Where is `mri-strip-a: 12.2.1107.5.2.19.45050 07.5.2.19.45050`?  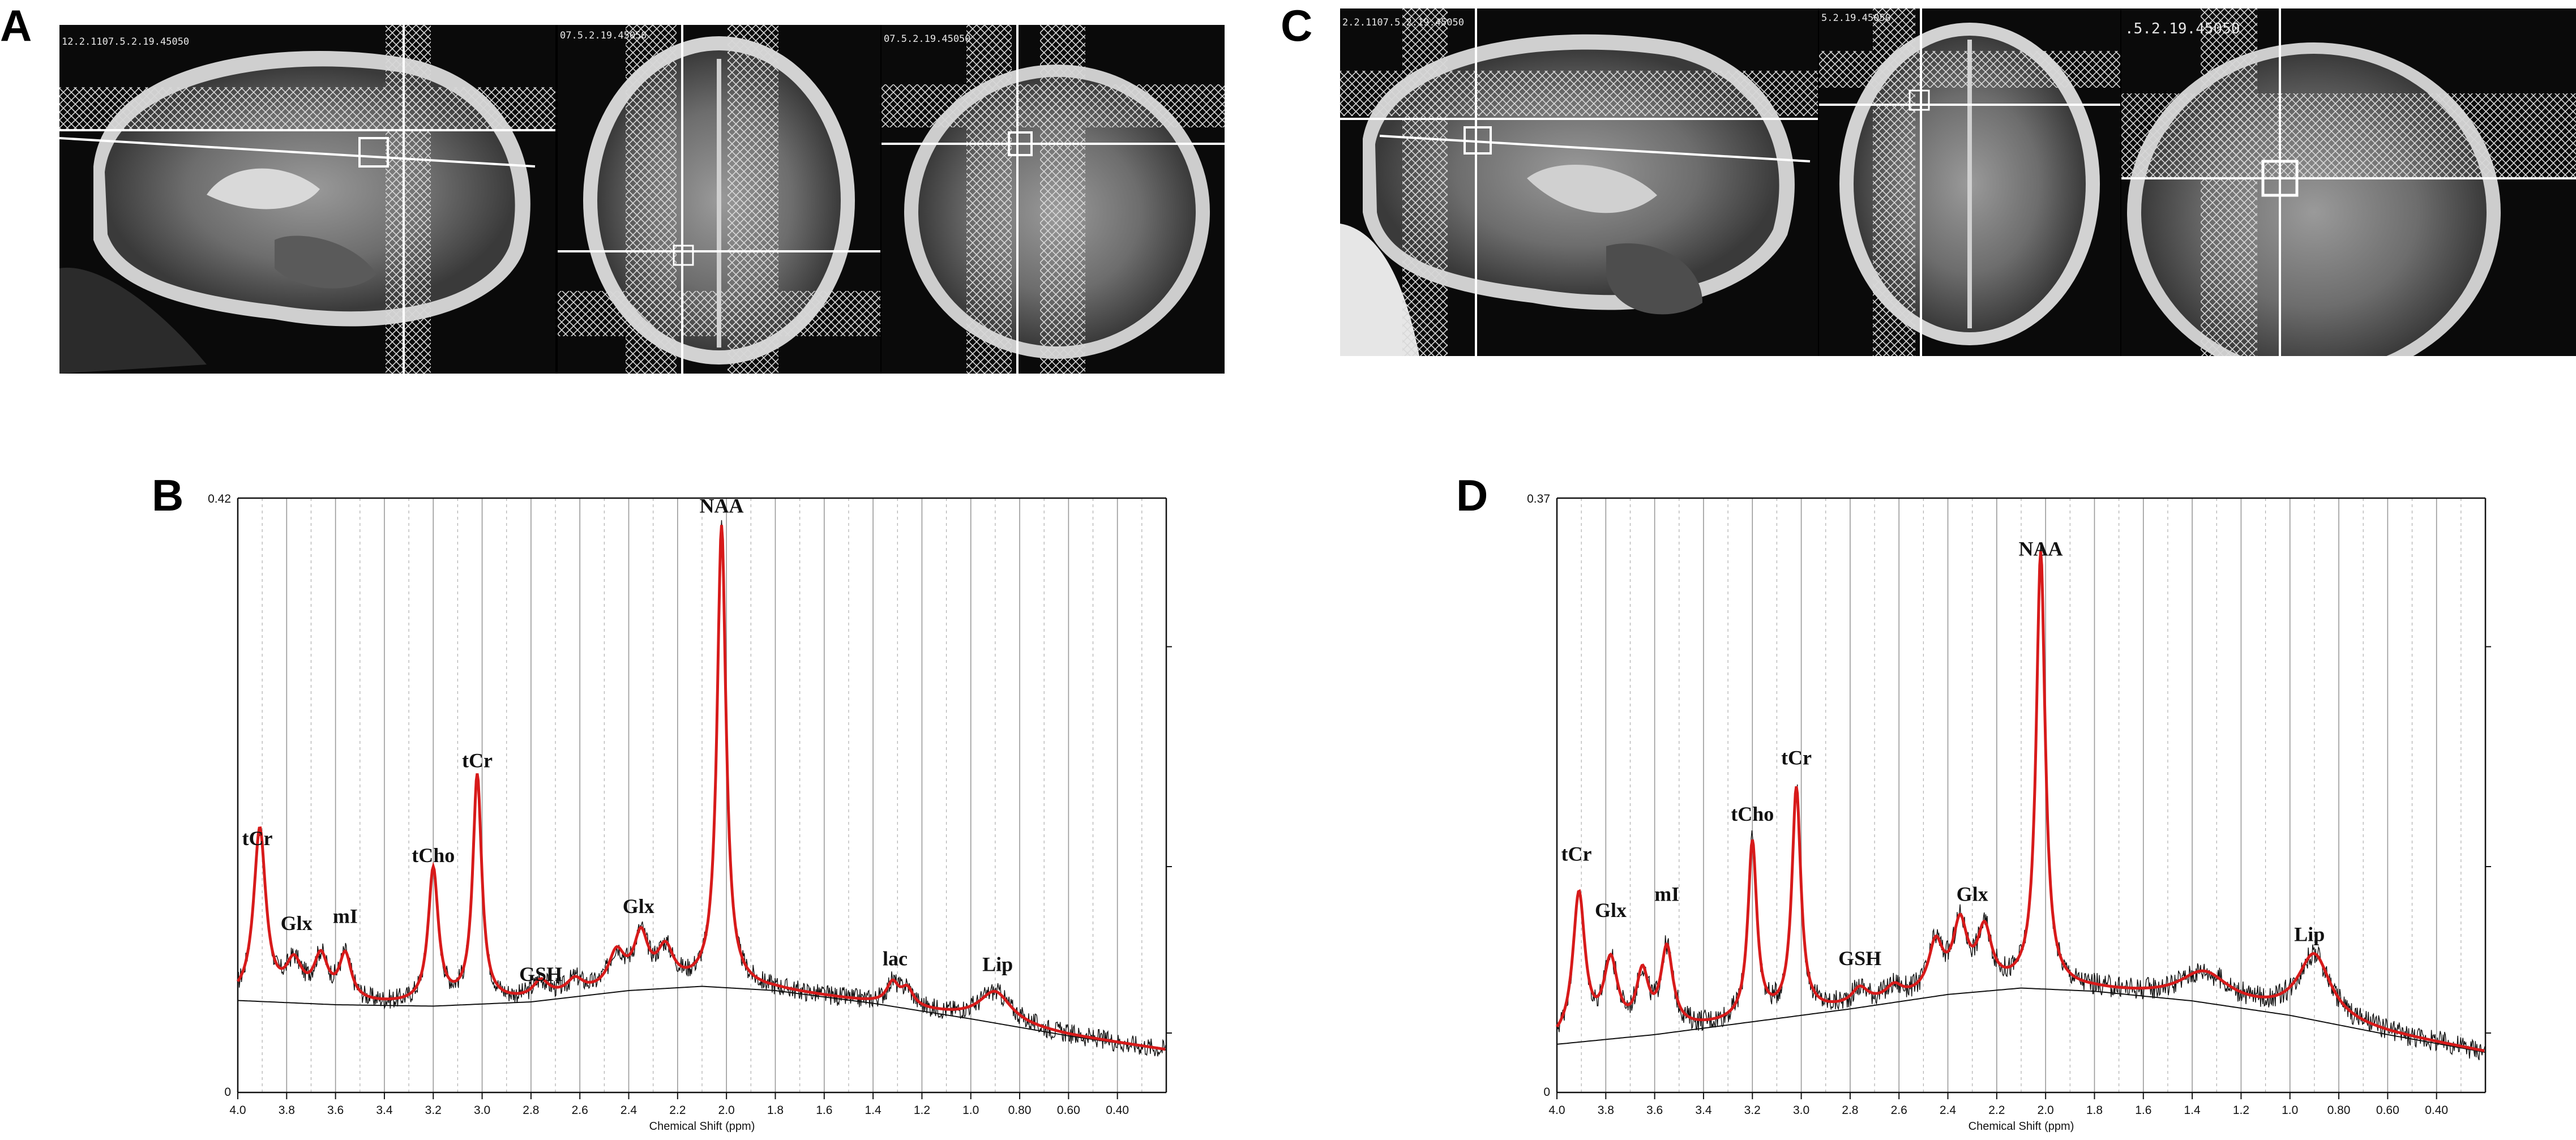
mri-strip-a: 12.2.1107.5.2.19.45050 07.5.2.19.45050 is located at coordinates (642, 199).